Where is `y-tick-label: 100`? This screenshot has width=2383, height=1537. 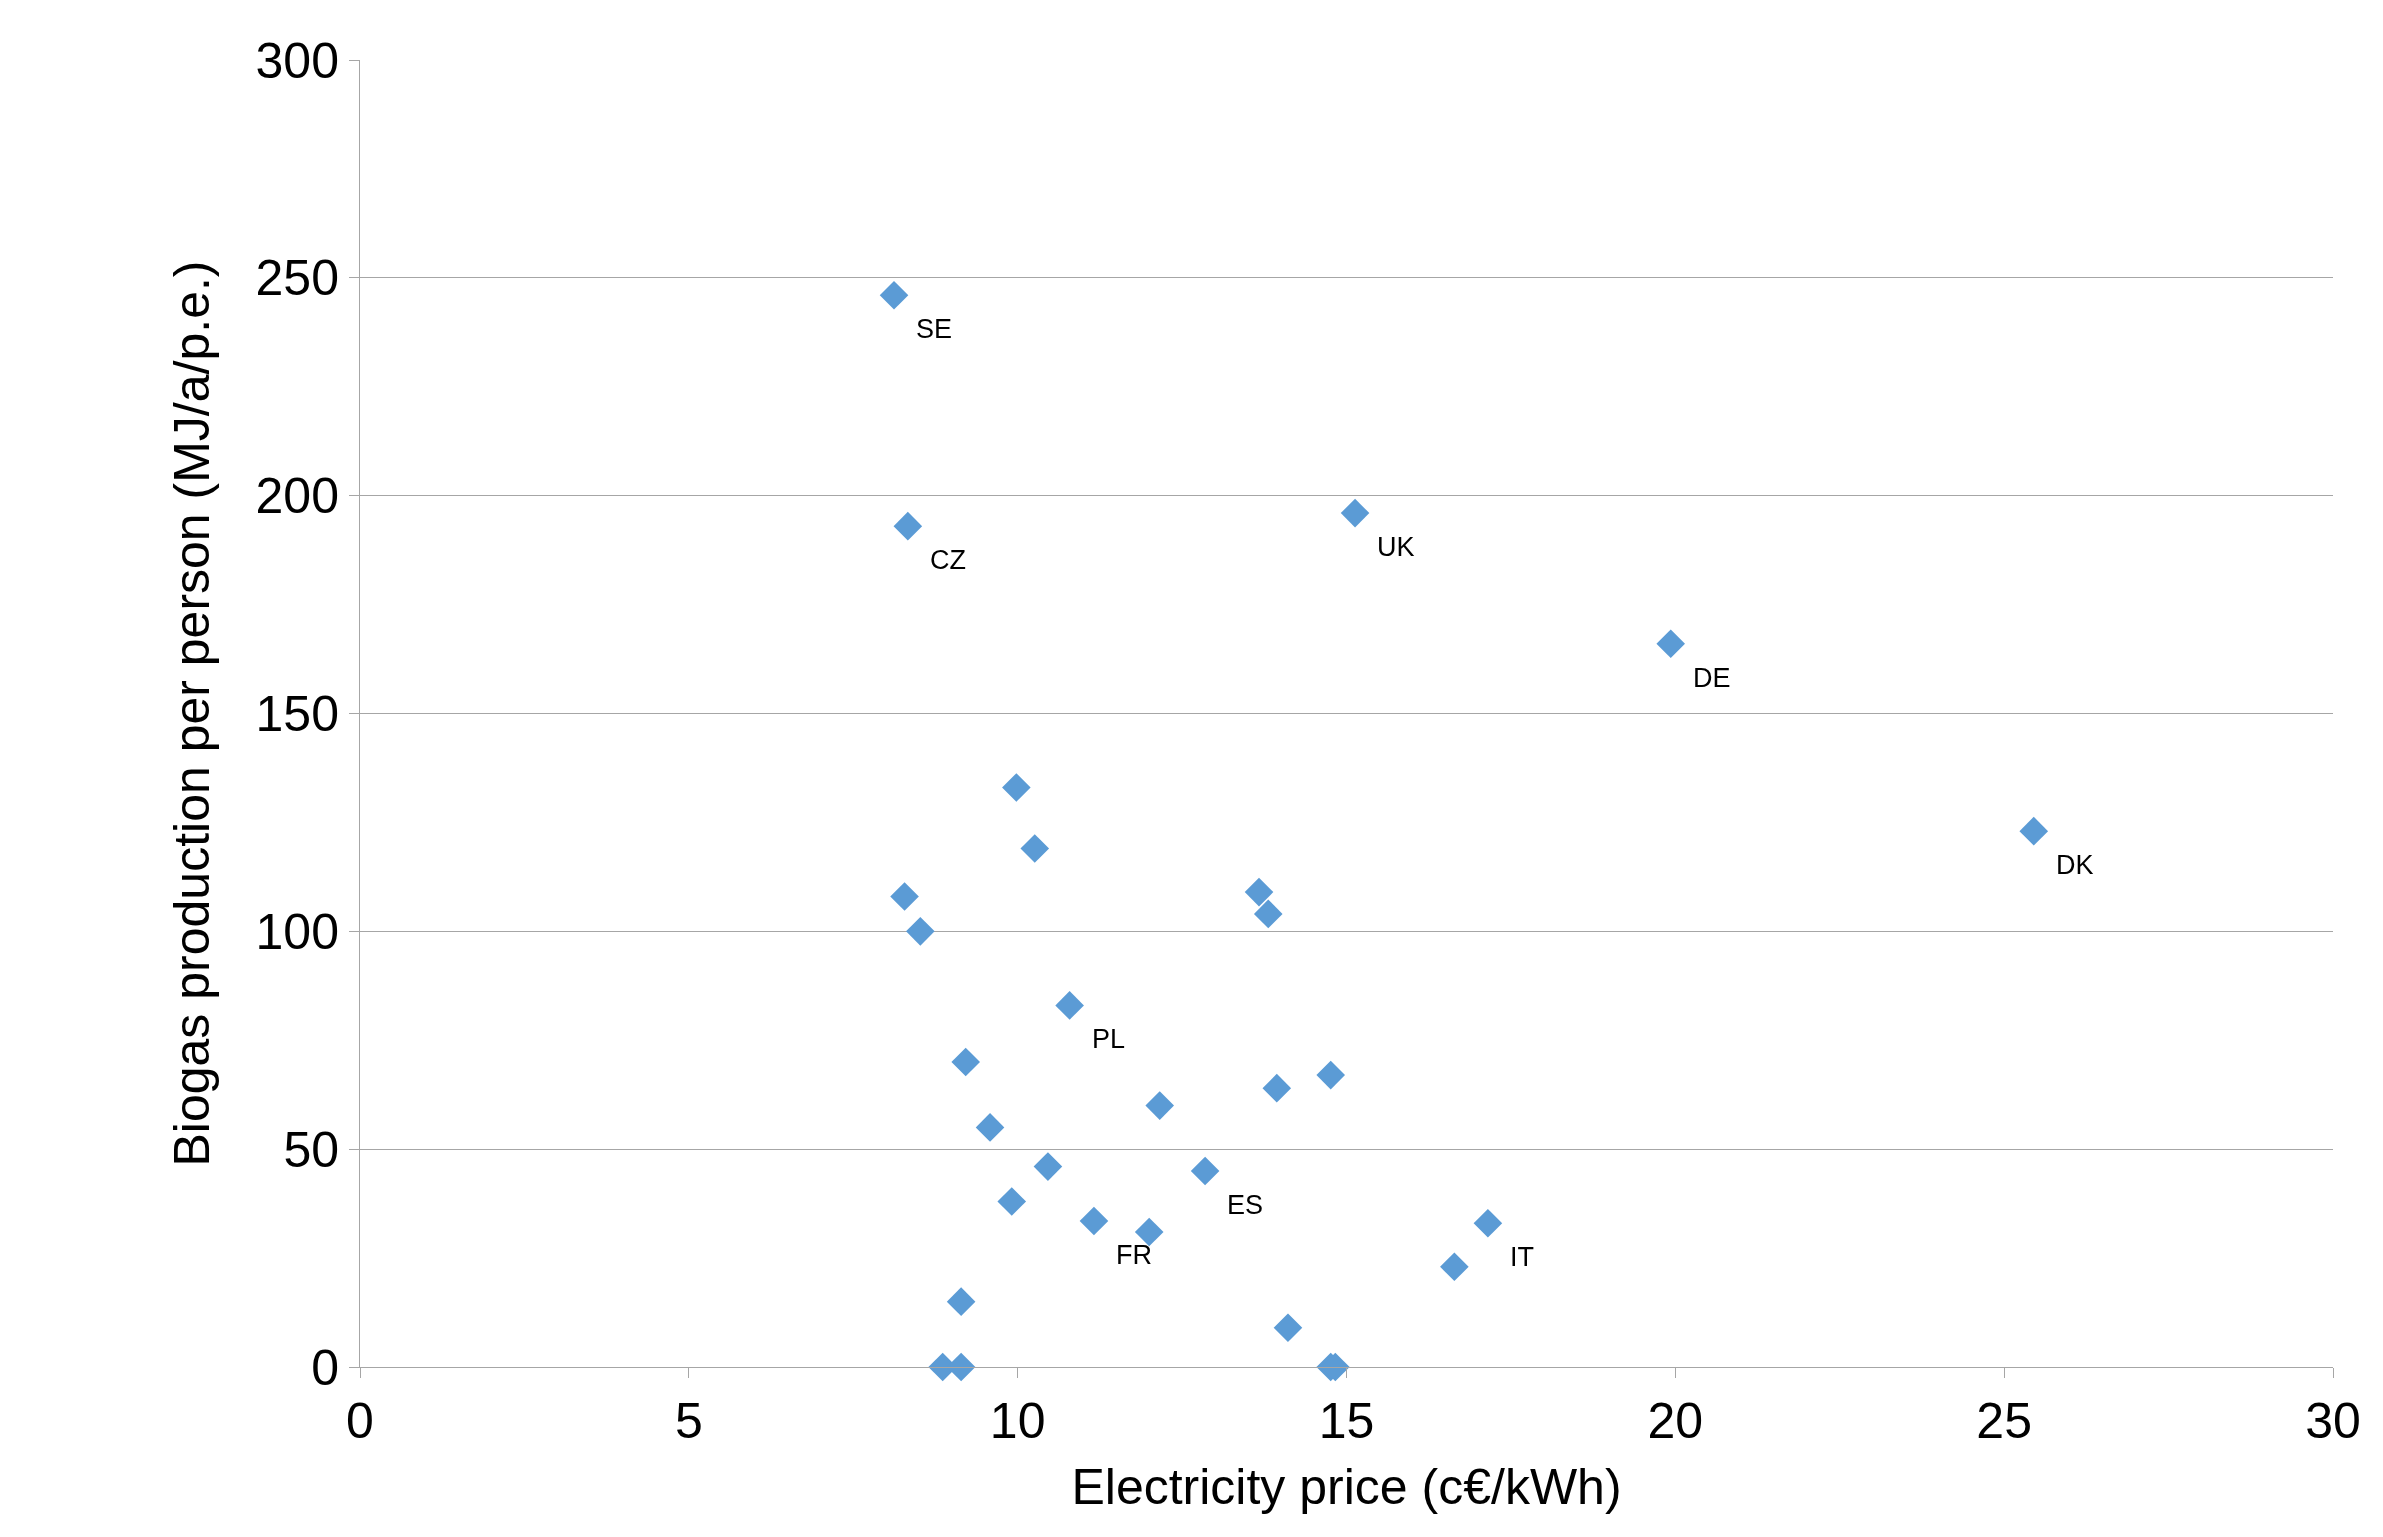 y-tick-label: 100 is located at coordinates (297, 931).